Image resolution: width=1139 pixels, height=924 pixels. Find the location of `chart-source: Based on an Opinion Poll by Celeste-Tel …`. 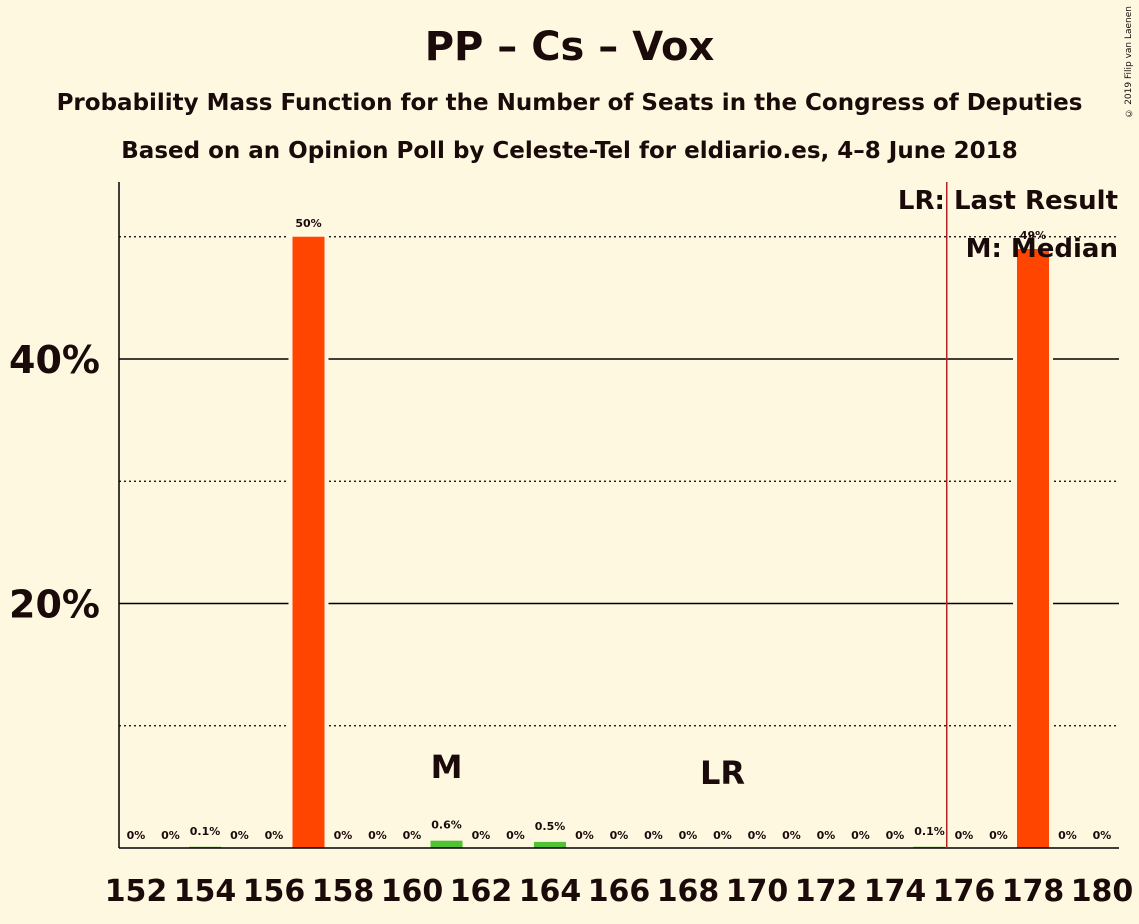

chart-source: Based on an Opinion Poll by Celeste-Tel … is located at coordinates (569, 151).